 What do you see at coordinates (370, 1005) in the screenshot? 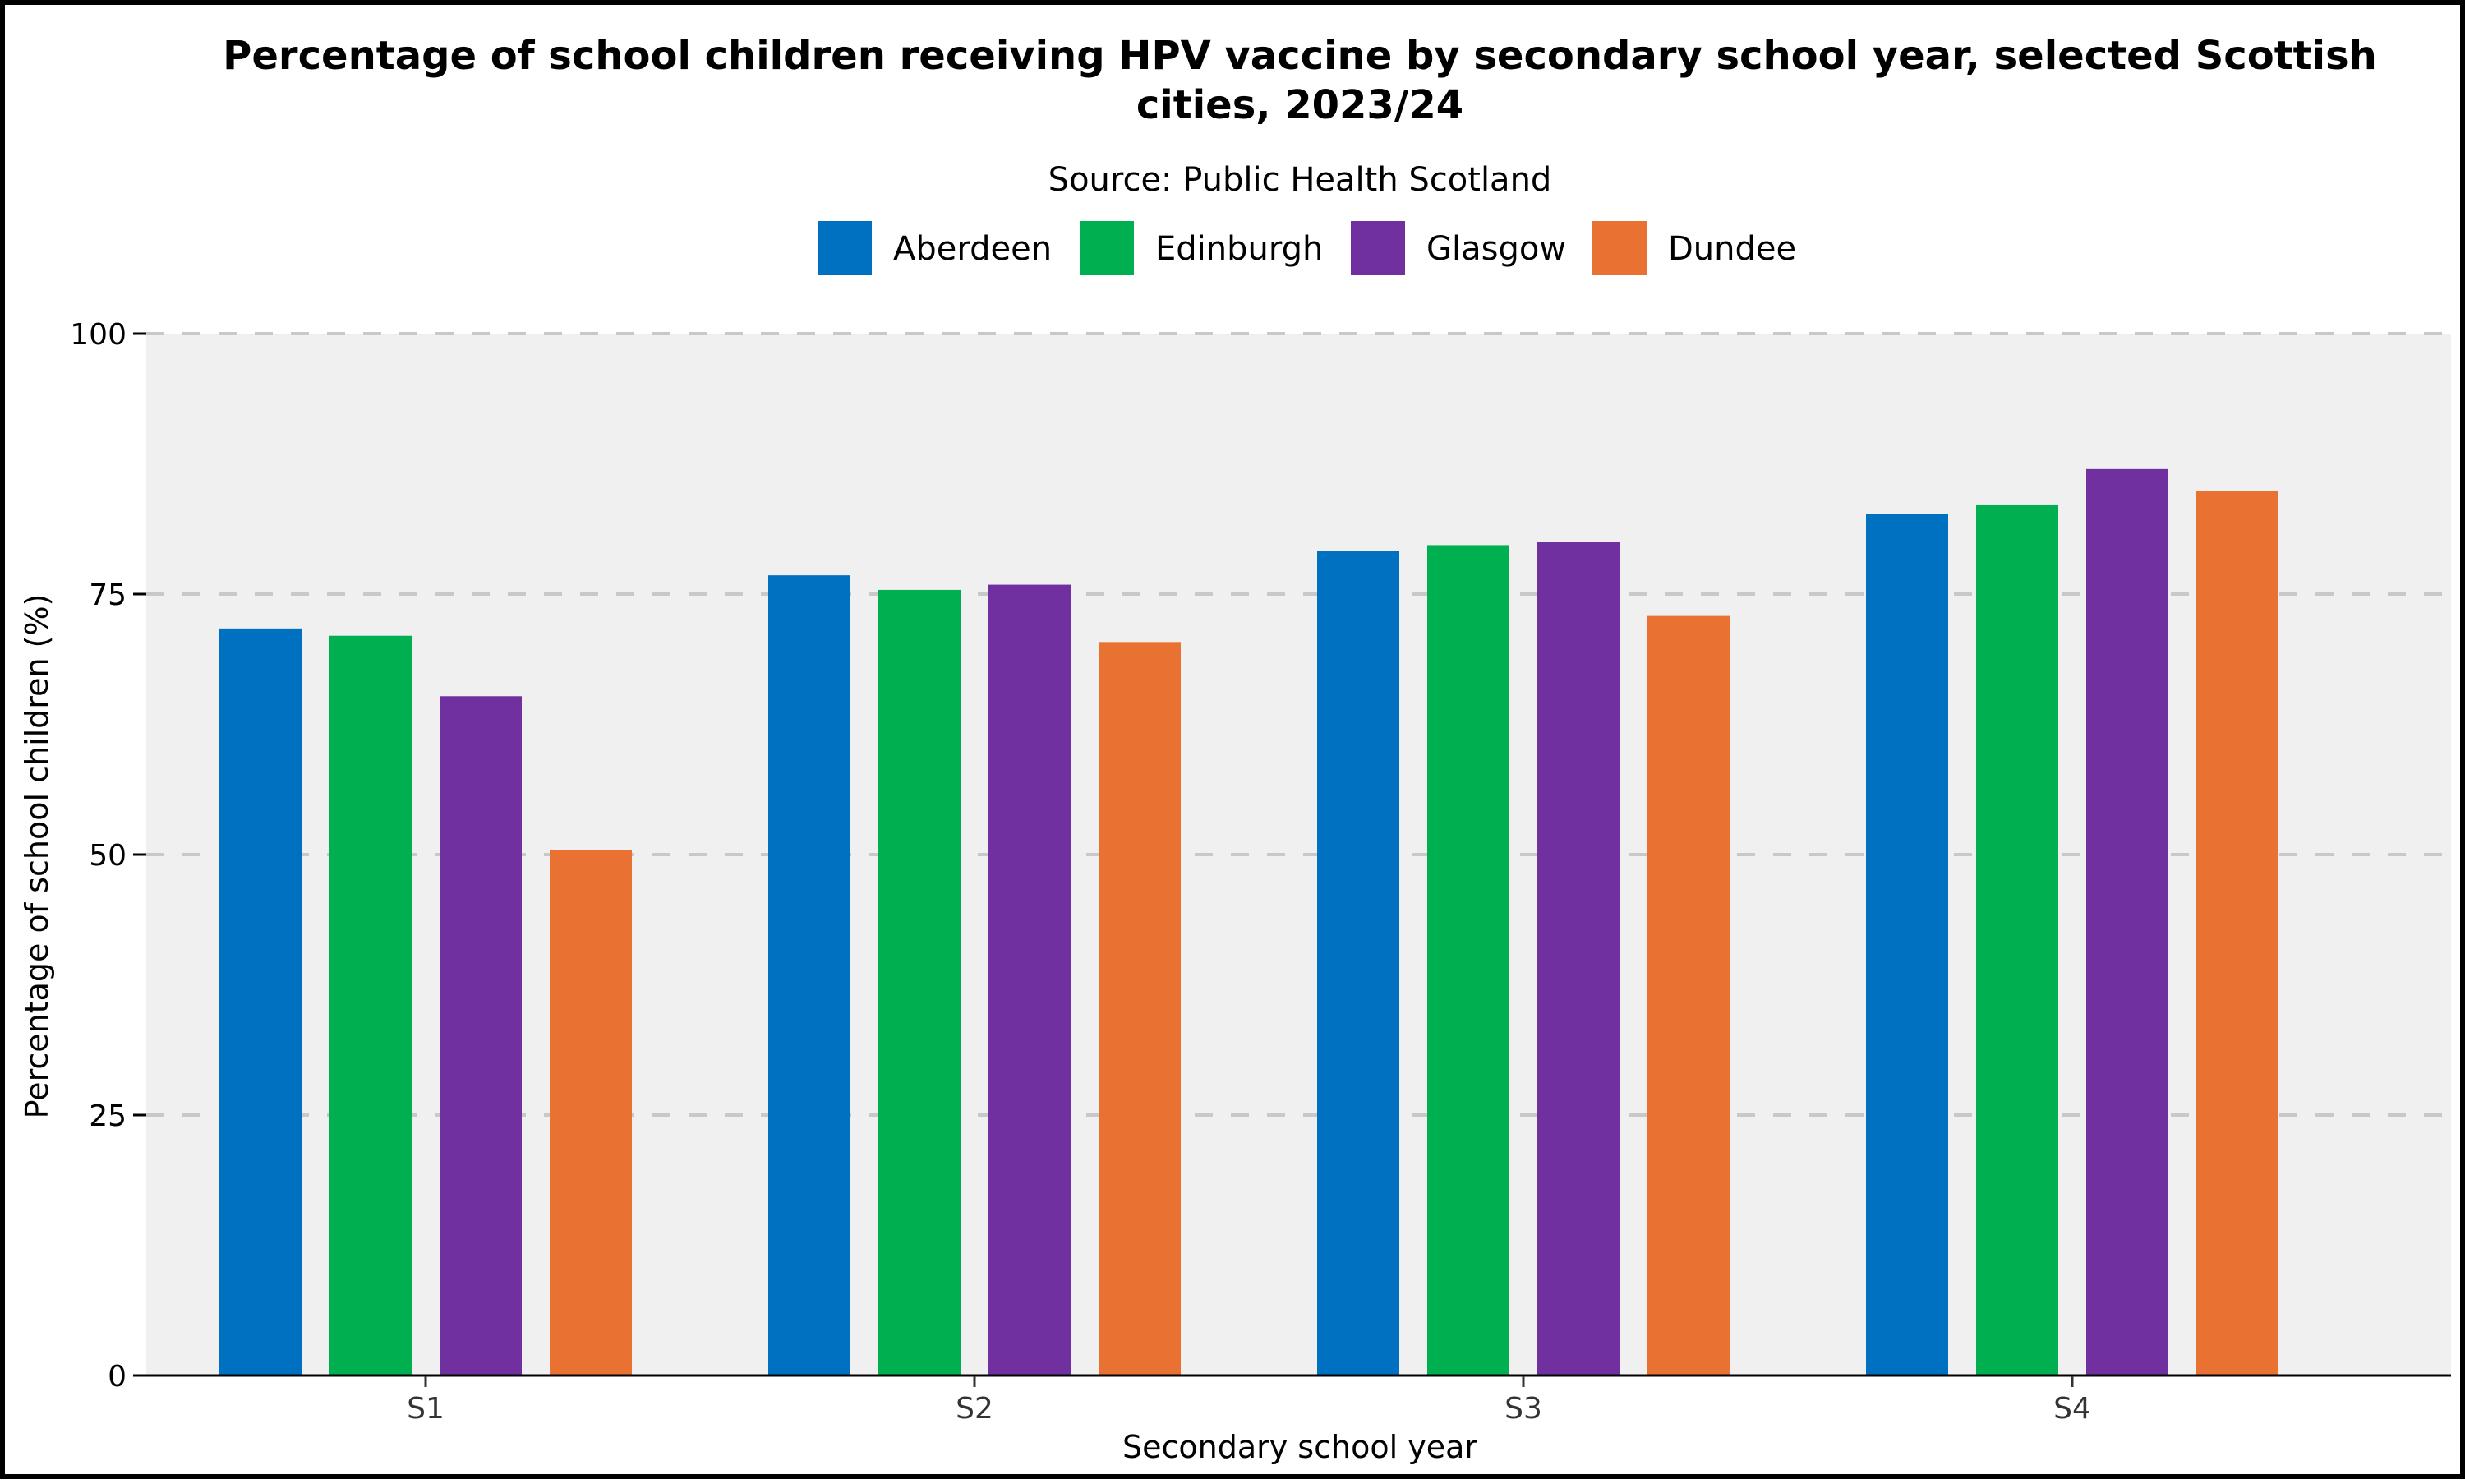
I see `bar-edinburgh-s1` at bounding box center [370, 1005].